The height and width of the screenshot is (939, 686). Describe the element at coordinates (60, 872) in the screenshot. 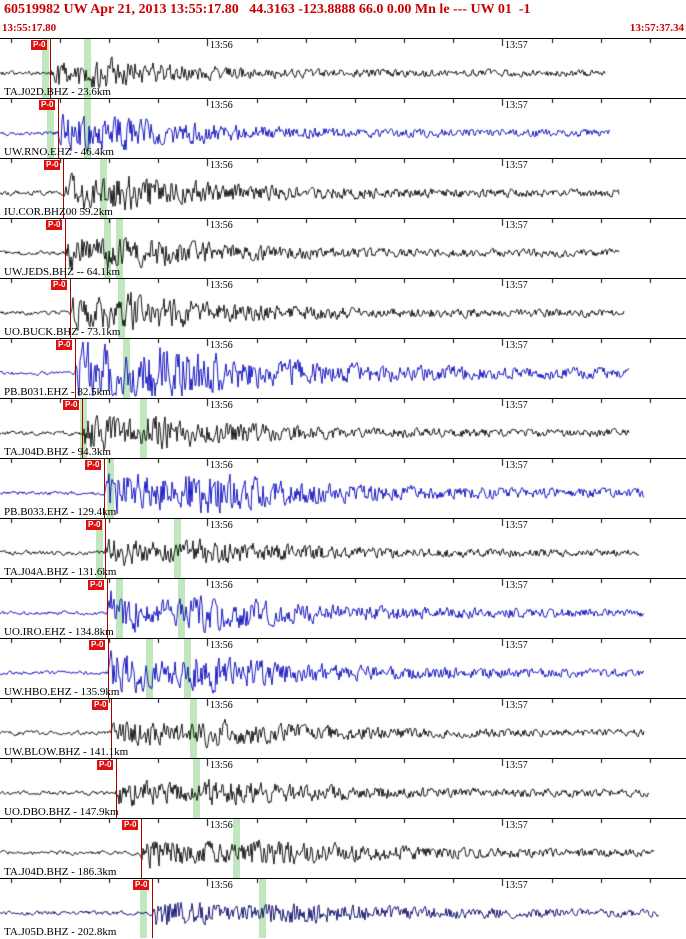

I see `station-label: TA.J04D.BHZ - 186.3km` at that location.